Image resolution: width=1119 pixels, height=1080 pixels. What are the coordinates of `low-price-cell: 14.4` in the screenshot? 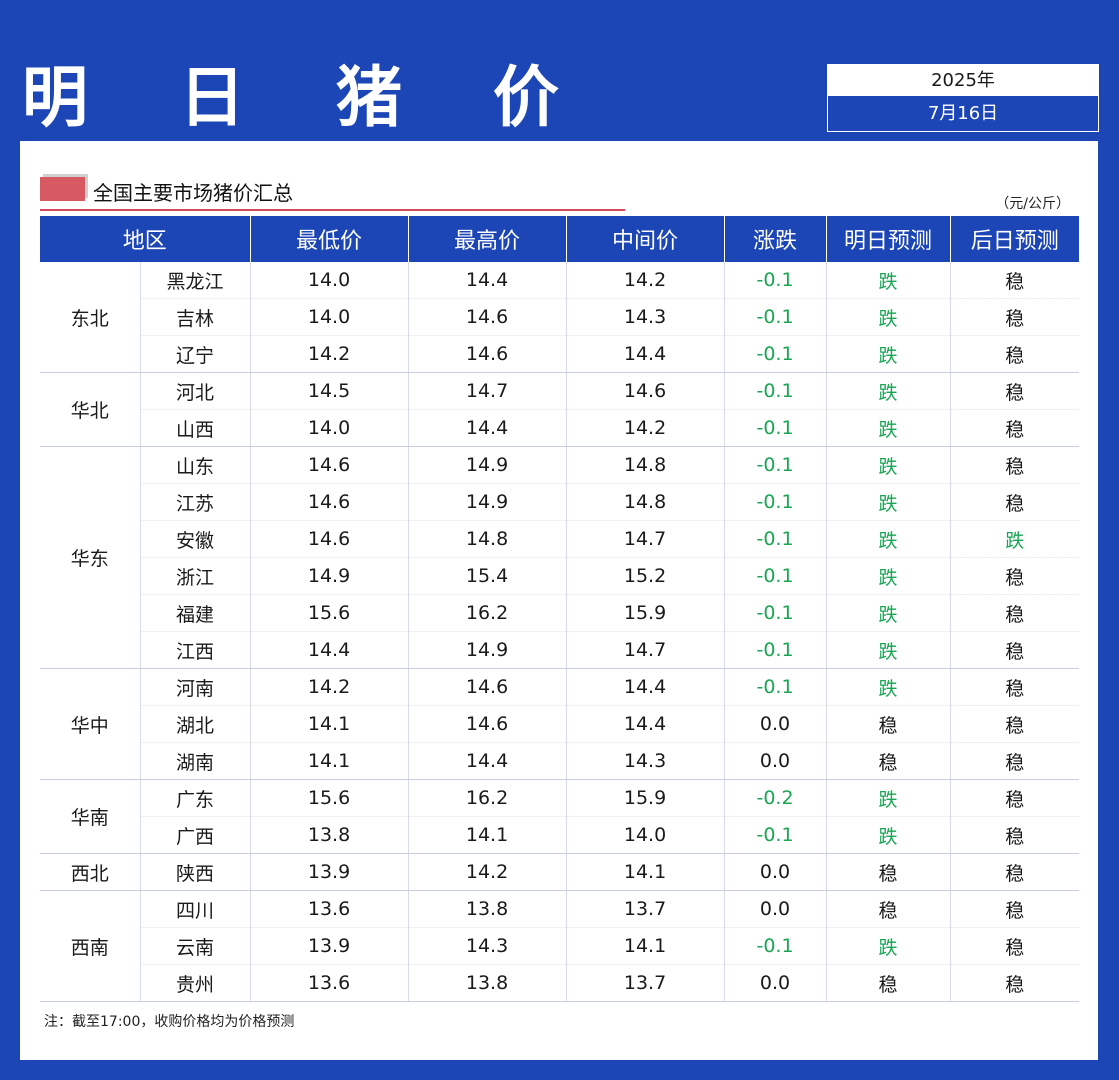 It's located at (329, 650).